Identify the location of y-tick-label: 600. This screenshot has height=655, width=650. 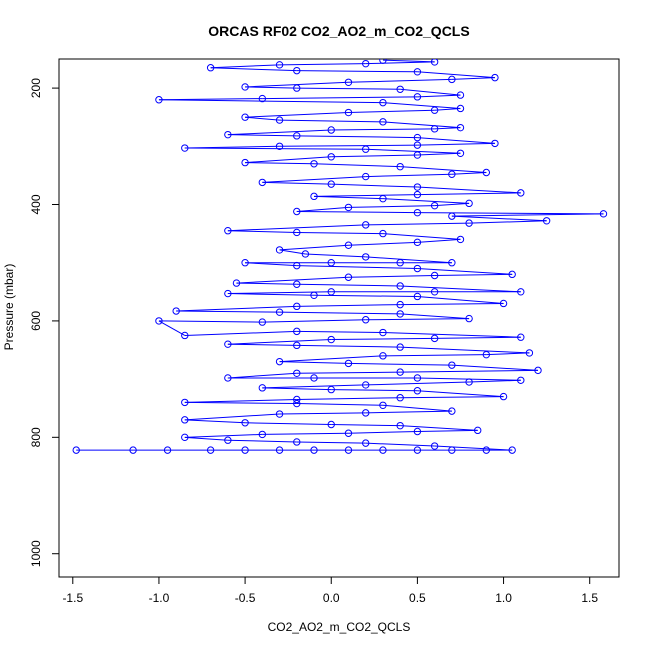
(36, 321).